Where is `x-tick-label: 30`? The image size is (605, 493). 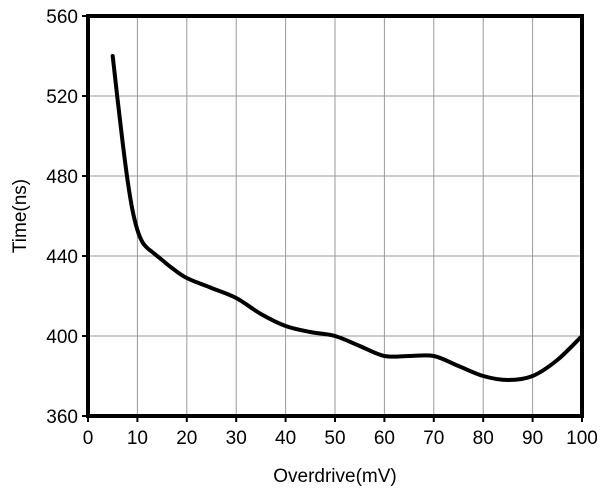 x-tick-label: 30 is located at coordinates (236, 438).